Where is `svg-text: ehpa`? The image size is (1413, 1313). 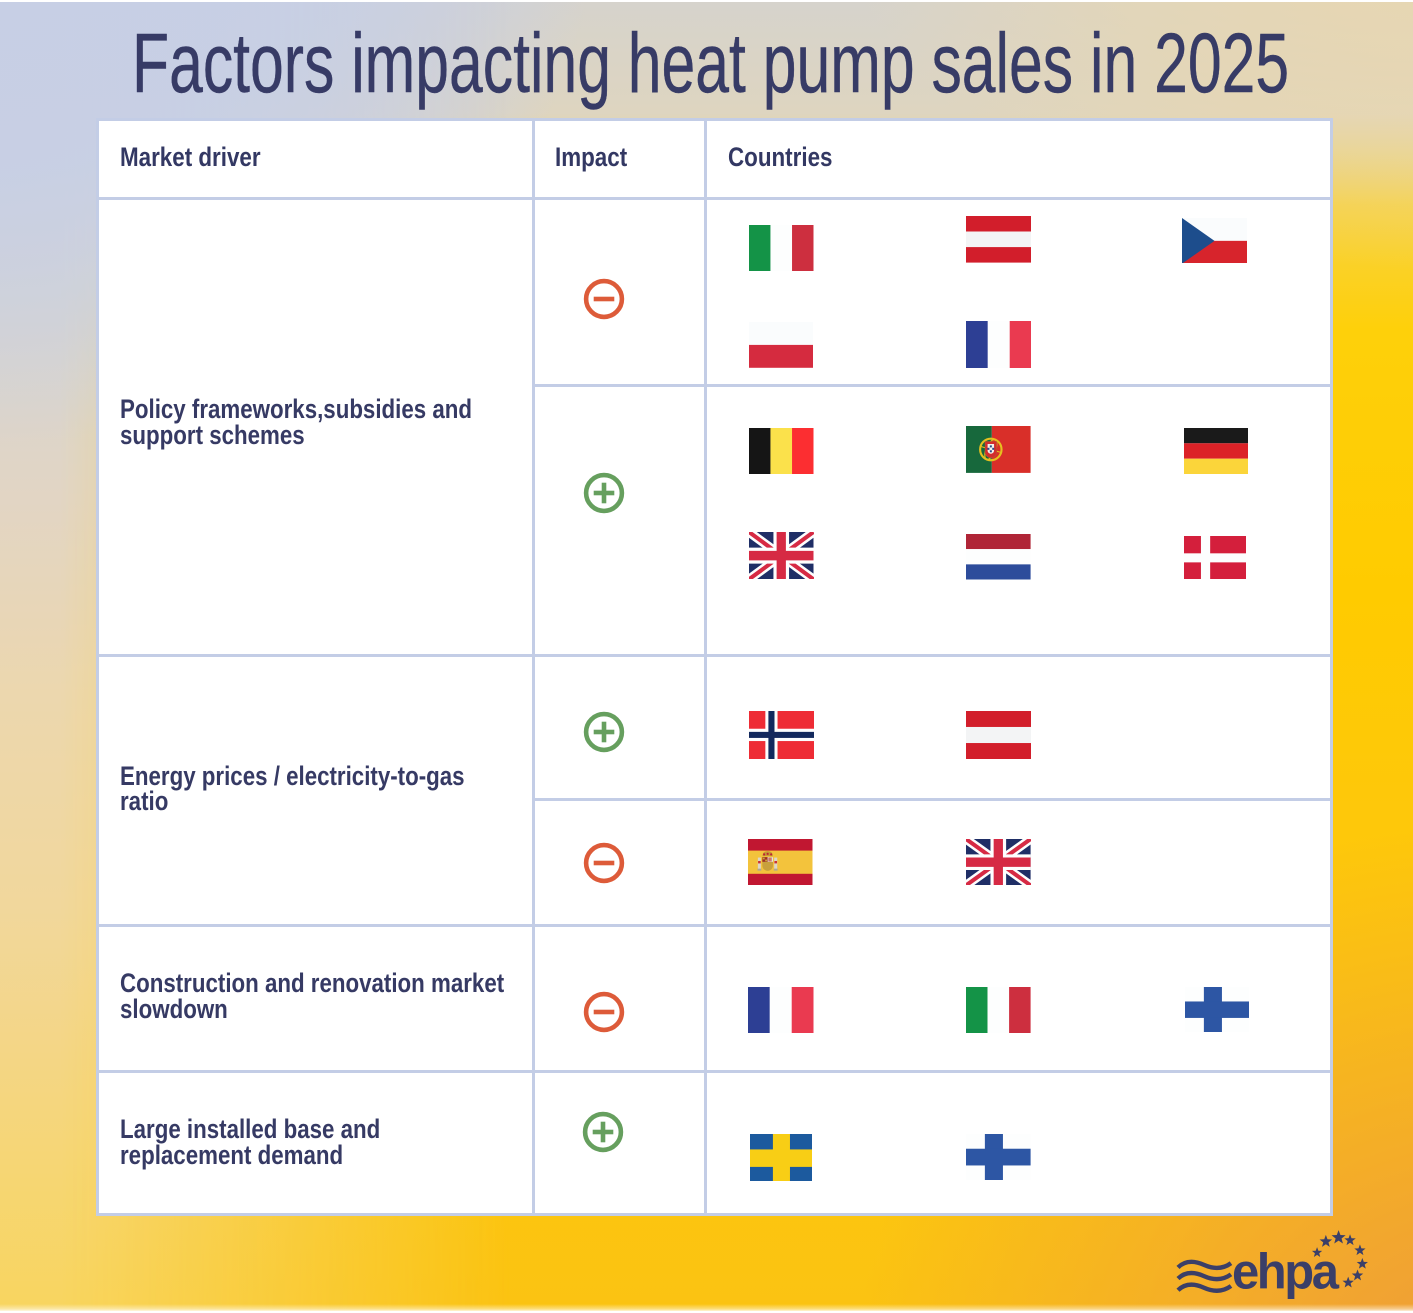
svg-text: ehpa is located at coordinates (1286, 1272).